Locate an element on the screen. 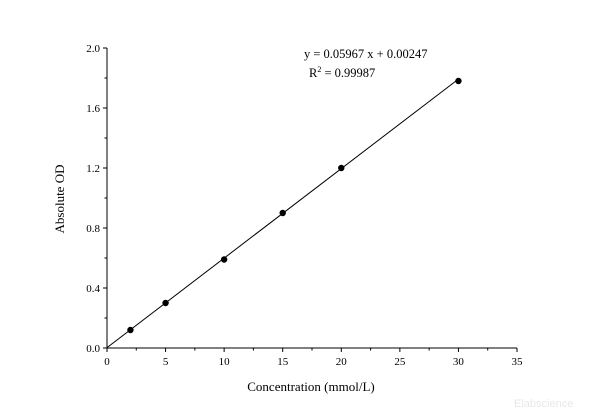 This screenshot has height=418, width=600. x-tick-label: 35 is located at coordinates (518, 362).